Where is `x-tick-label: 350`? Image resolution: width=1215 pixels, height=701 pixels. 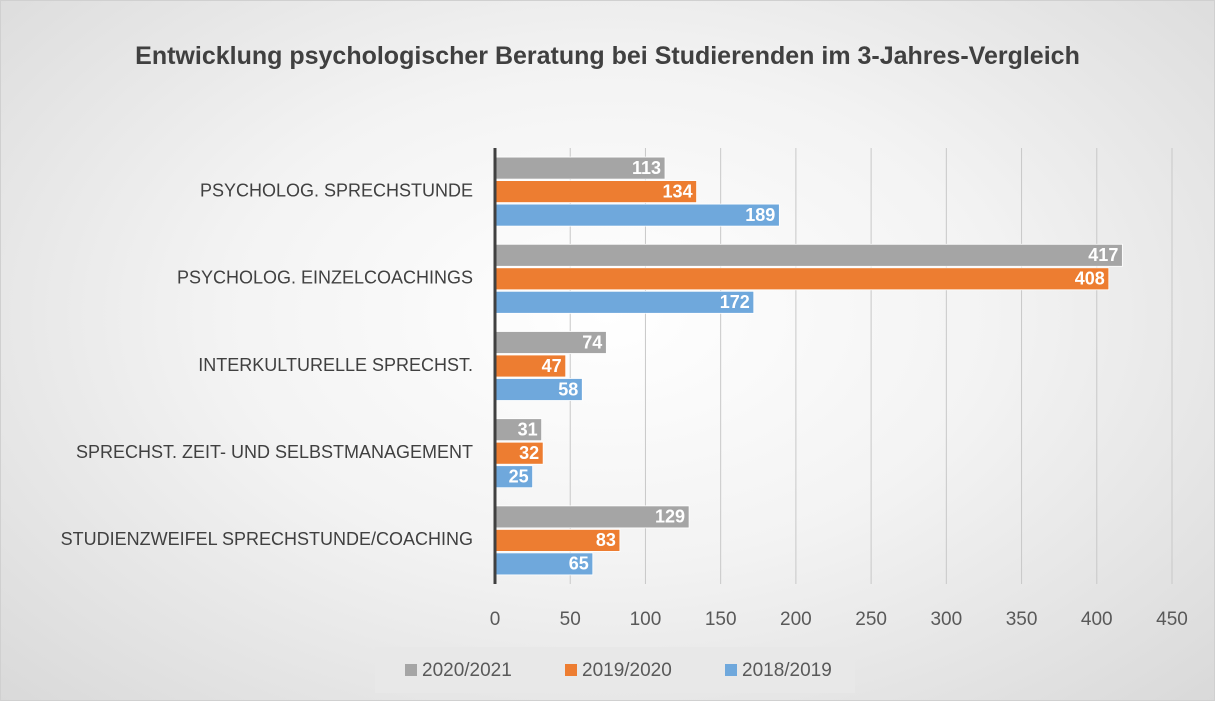 x-tick-label: 350 is located at coordinates (1022, 619).